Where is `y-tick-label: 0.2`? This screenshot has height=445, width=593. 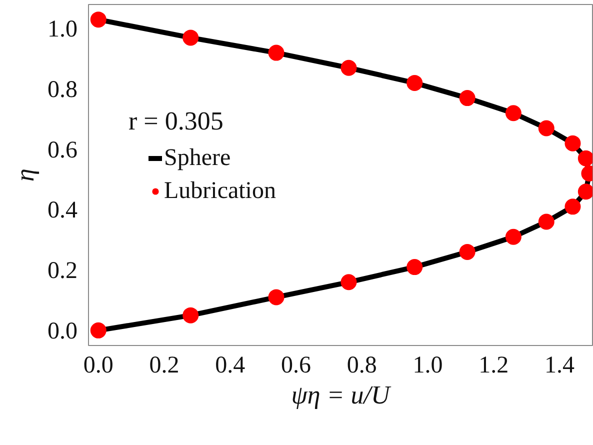
y-tick-label: 0.2 is located at coordinates (63, 271).